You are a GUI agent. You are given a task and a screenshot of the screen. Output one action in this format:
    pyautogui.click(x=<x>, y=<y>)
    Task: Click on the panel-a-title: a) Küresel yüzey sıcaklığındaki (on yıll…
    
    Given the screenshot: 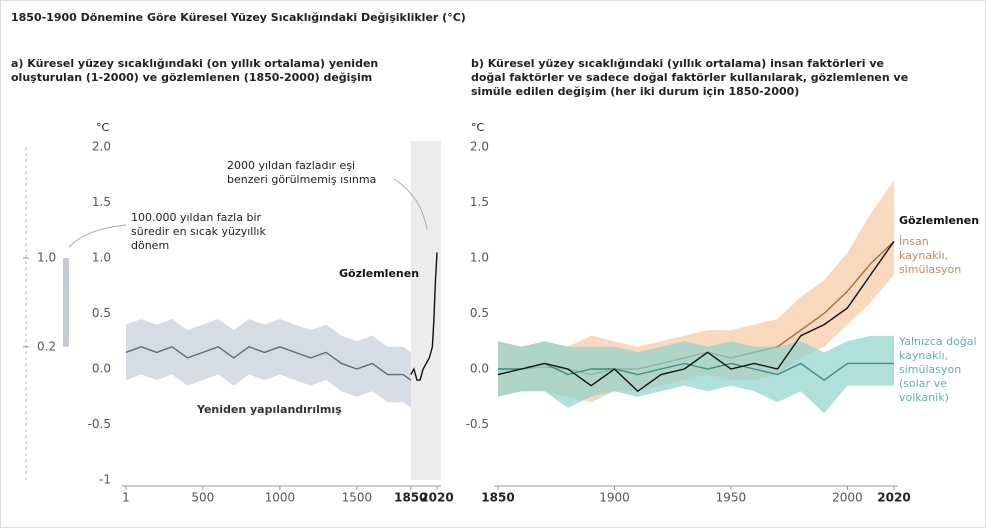 What is the action you would take?
    pyautogui.click(x=195, y=70)
    